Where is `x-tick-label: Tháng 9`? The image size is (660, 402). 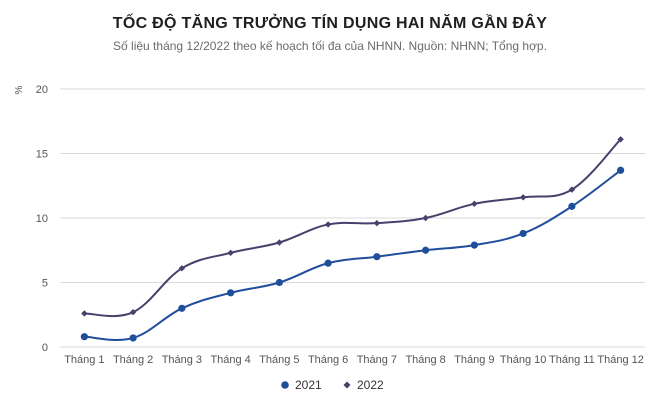
x-tick-label: Tháng 9 is located at coordinates (474, 360).